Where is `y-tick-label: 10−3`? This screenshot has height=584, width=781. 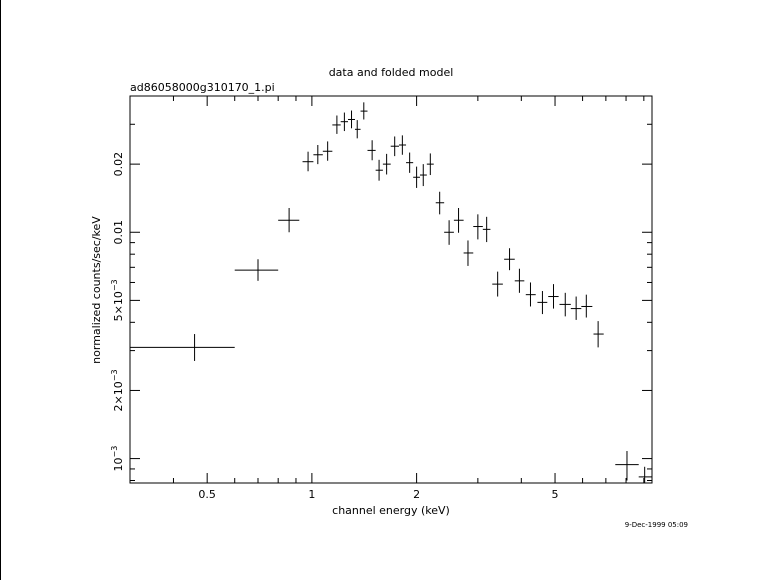
y-tick-label: 10−3 is located at coordinates (117, 459).